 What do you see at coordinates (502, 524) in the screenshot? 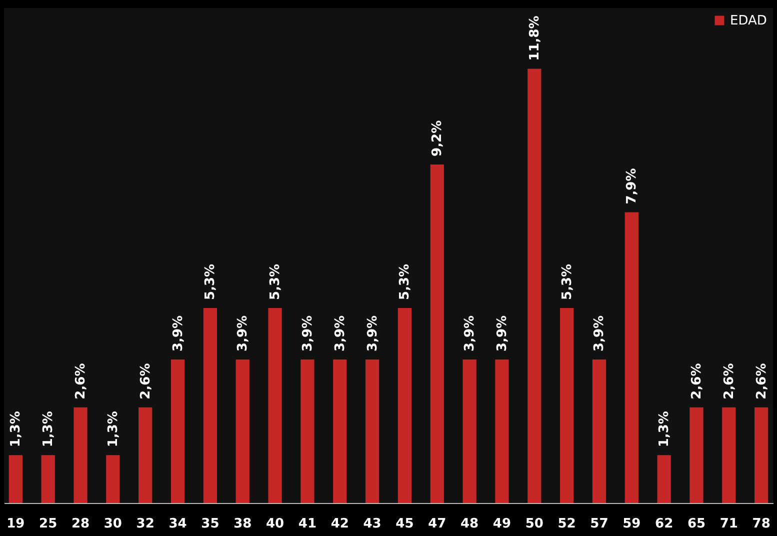
I see `x-tick-label: 49` at bounding box center [502, 524].